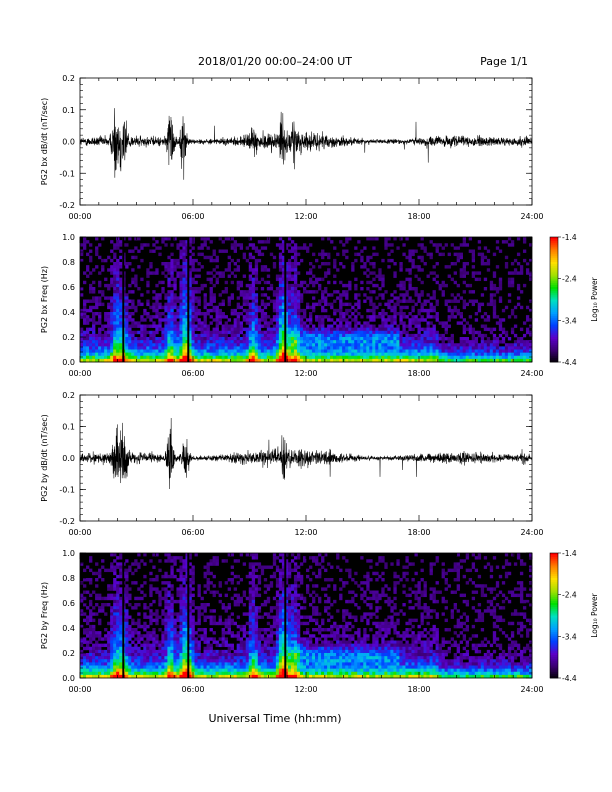 This screenshot has height=792, width=612. I want to click on colorbar-segment, so click(554, 300).